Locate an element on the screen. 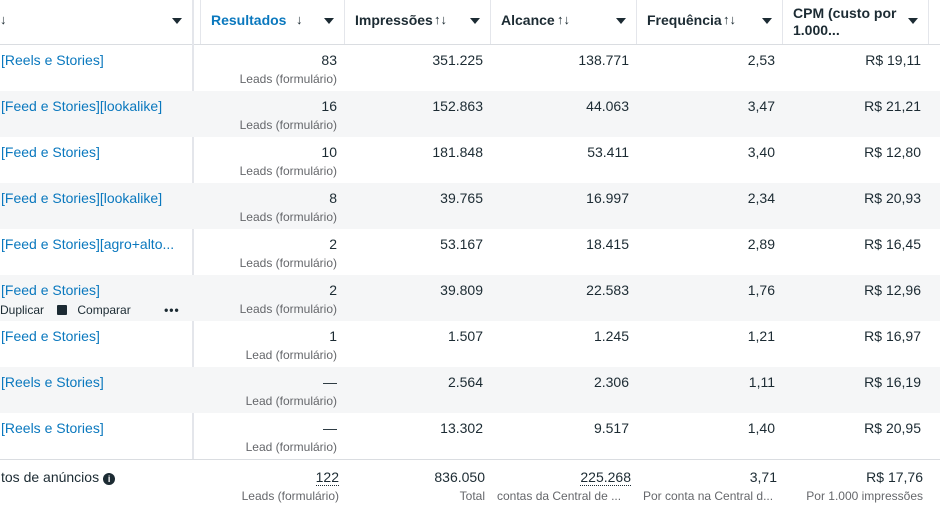 The width and height of the screenshot is (940, 521). totals-label: tos de anúncios i is located at coordinates (58, 477).